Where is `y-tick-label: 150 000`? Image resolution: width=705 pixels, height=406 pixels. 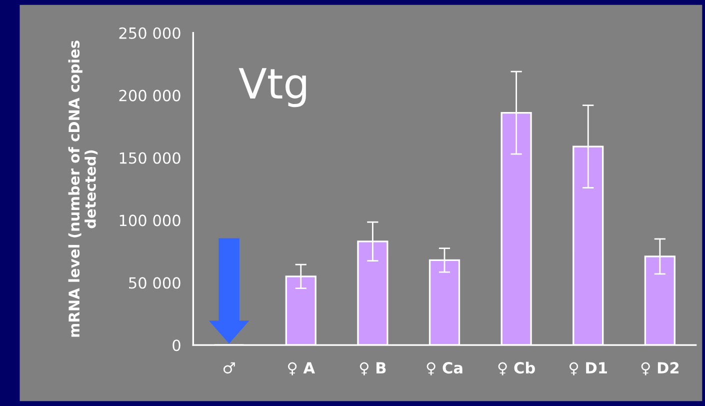 y-tick-label: 150 000 is located at coordinates (150, 158).